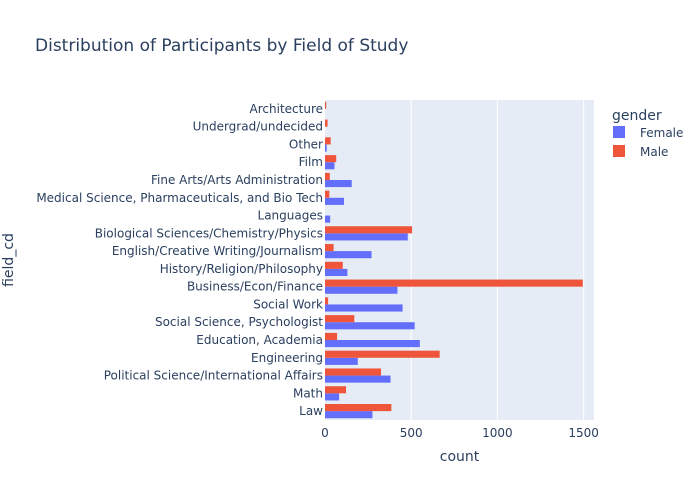 This screenshot has width=700, height=500. Describe the element at coordinates (288, 304) in the screenshot. I see `y-tick-label: Social Work` at that location.